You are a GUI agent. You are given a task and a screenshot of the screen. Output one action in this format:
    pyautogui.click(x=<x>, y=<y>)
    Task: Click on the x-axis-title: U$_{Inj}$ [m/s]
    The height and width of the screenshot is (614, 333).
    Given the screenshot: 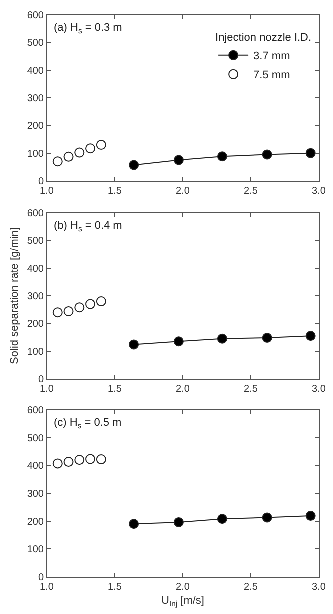 What is the action you would take?
    pyautogui.click(x=183, y=602)
    